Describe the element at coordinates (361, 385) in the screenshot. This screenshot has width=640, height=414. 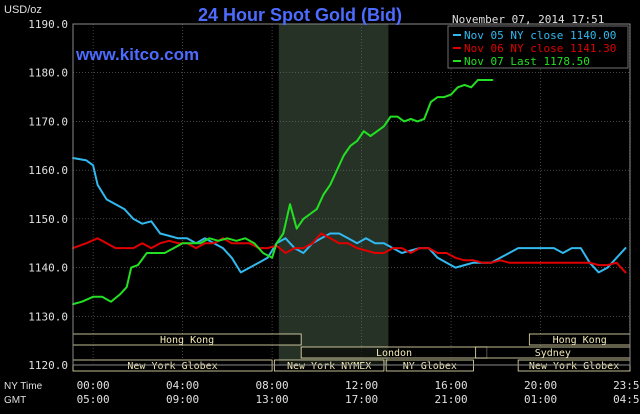
I see `x-tick-ny: 12:00` at that location.